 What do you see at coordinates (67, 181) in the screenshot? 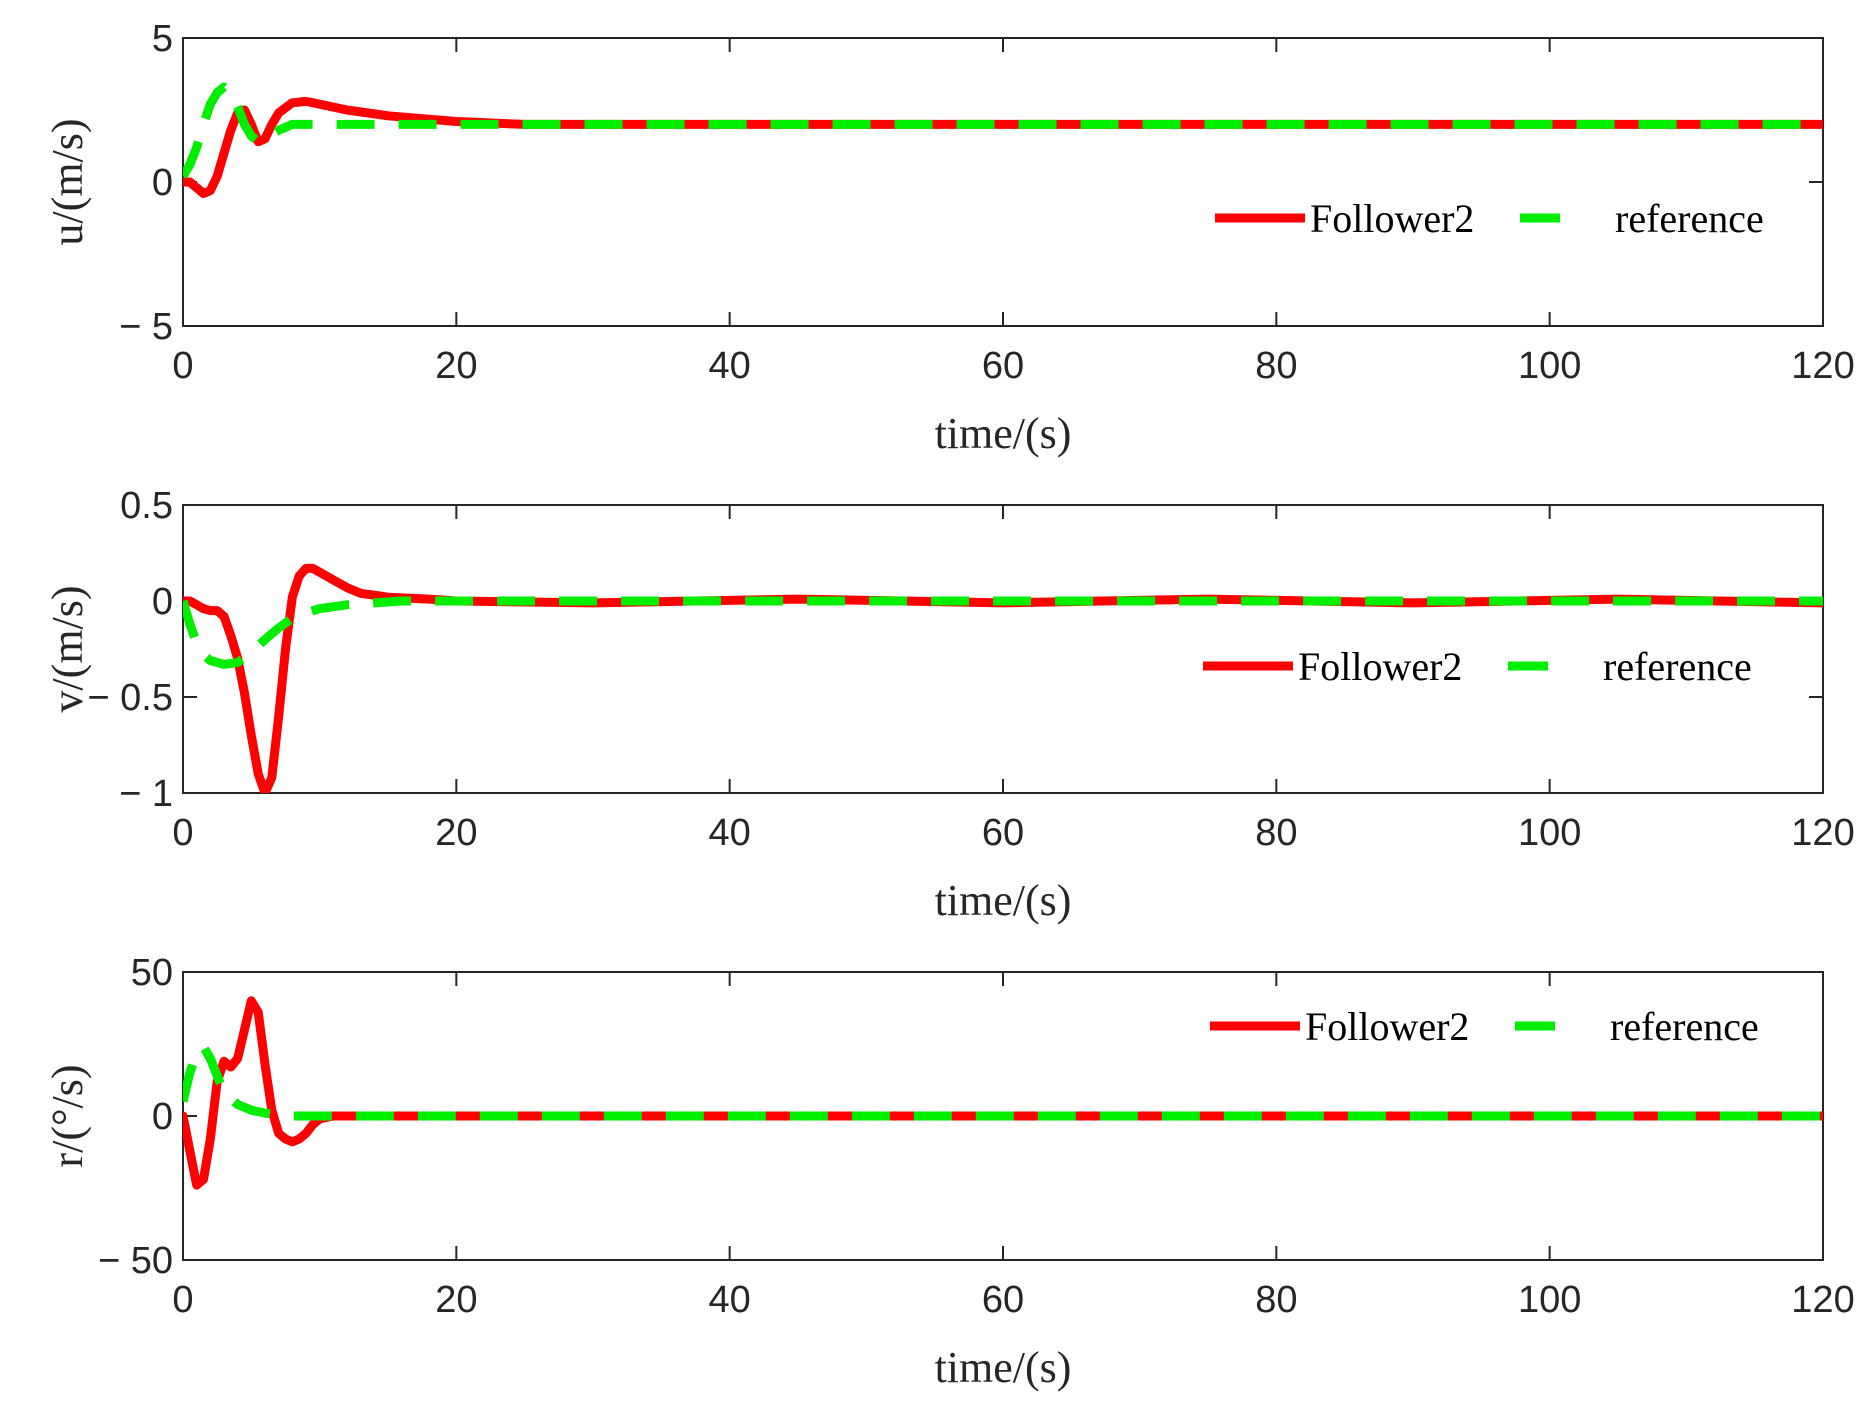
I see `y-axis-label: u/(m/s)` at bounding box center [67, 181].